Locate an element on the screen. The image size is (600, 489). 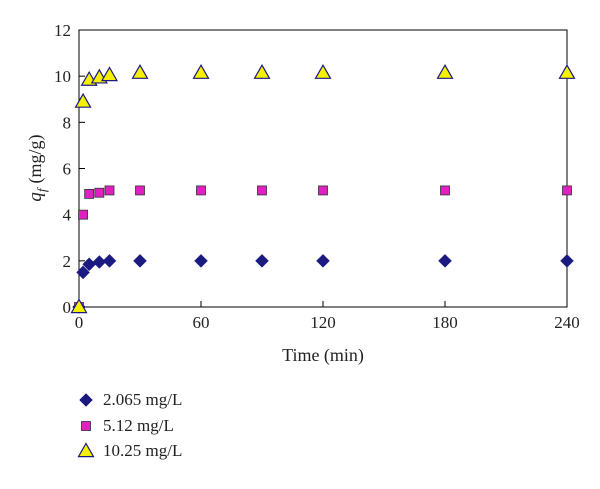
legend-item: 10.25 mg/L is located at coordinates (129, 450).